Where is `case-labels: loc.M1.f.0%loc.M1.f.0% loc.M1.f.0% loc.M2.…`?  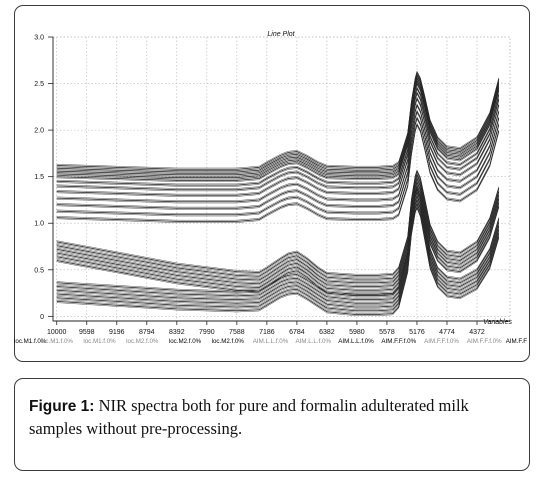 case-labels: loc.M1.f.0%loc.M1.f.0% loc.M1.f.0% loc.M2.… is located at coordinates (270, 341).